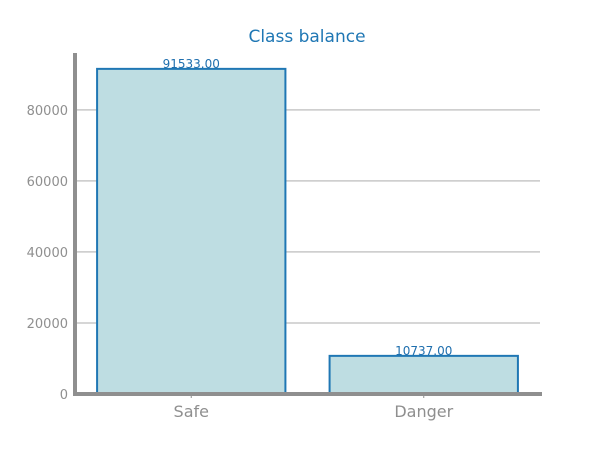  Describe the element at coordinates (47, 182) in the screenshot. I see `y-tick-label: 60000` at that location.